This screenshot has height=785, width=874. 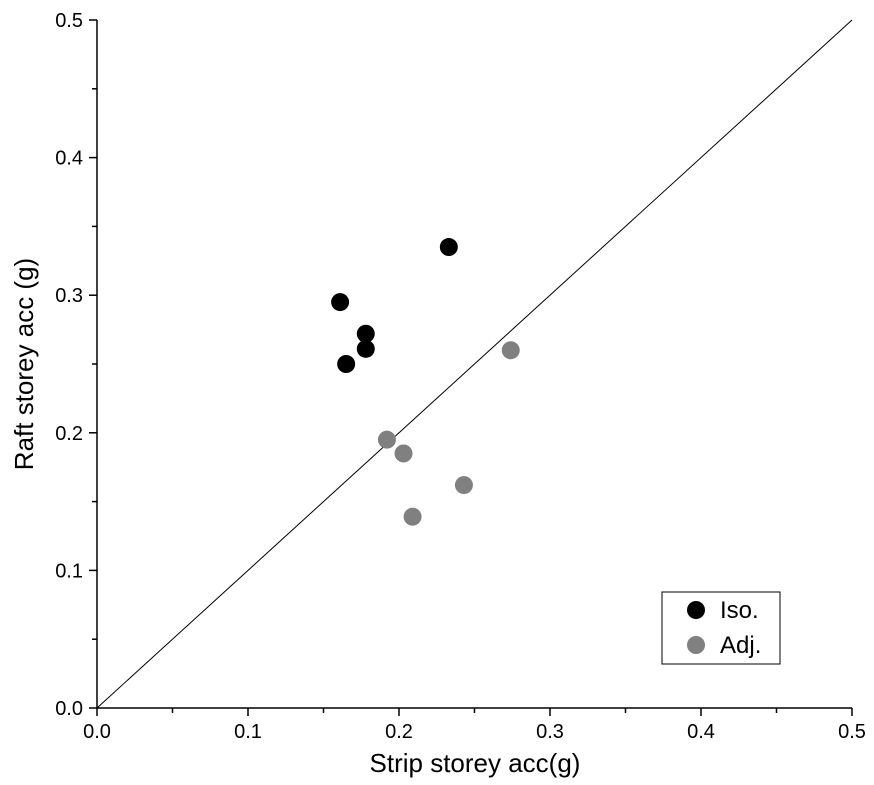 I want to click on x-tick-label: 0.1, so click(x=248, y=732).